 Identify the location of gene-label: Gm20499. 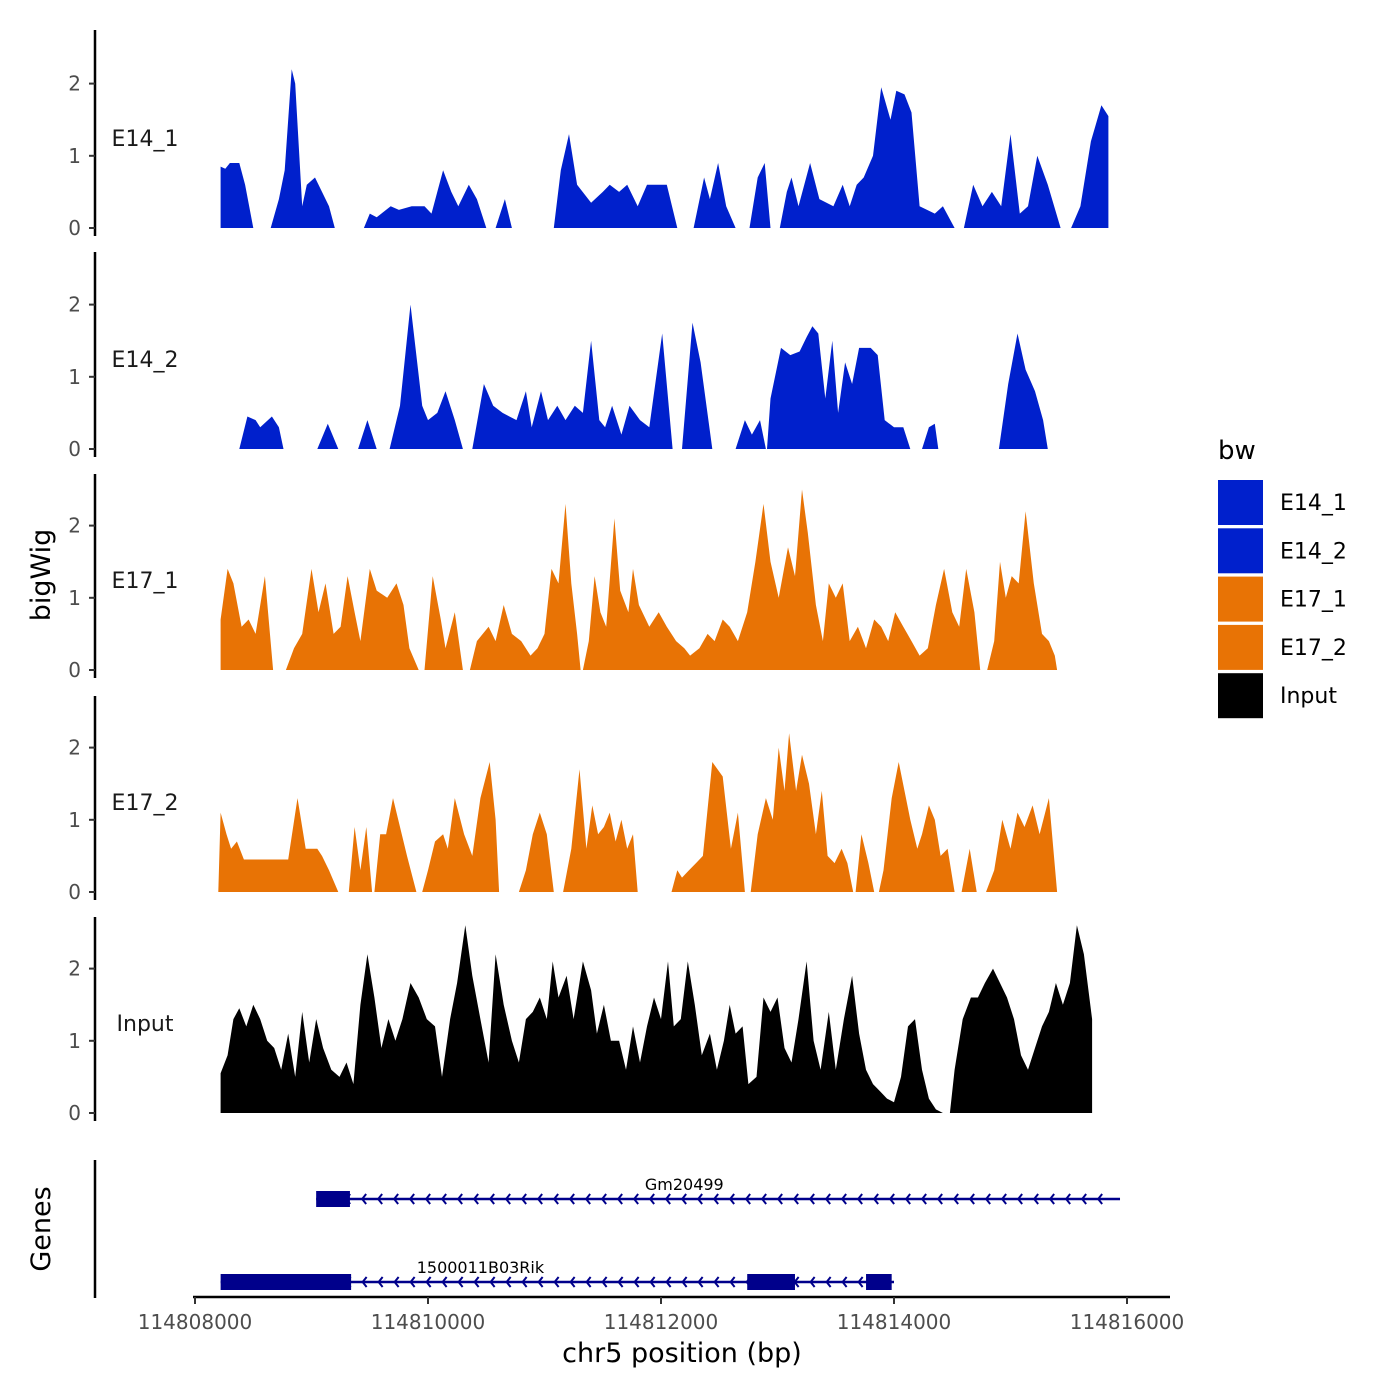
(684, 1184).